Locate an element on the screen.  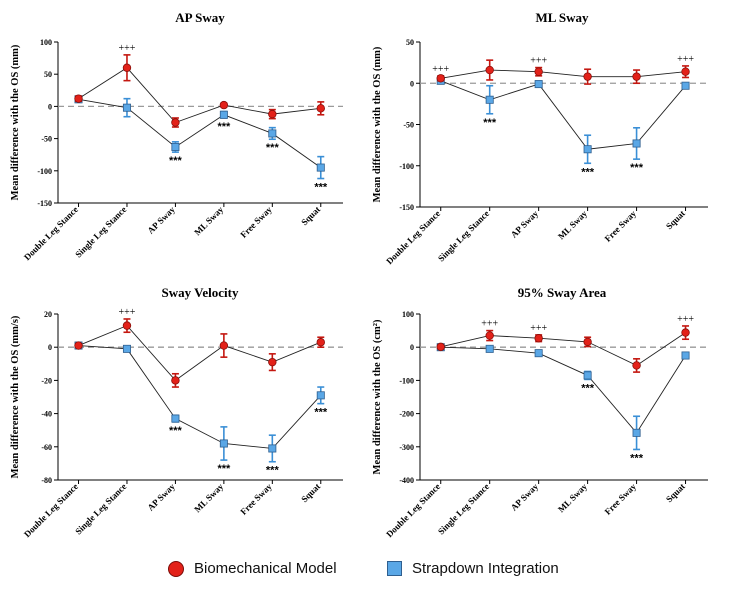
y-tick-label: -150 is located at coordinates (44, 203).